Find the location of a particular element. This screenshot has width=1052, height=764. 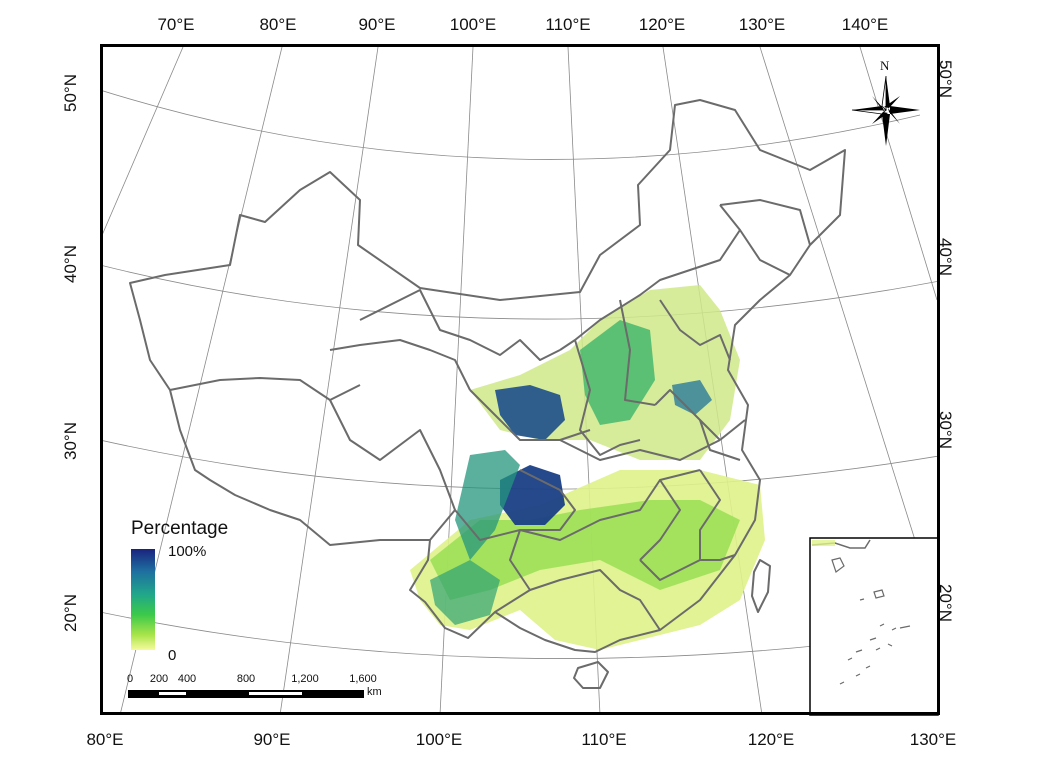

north-arrow-letter: N is located at coordinates (885, 65).